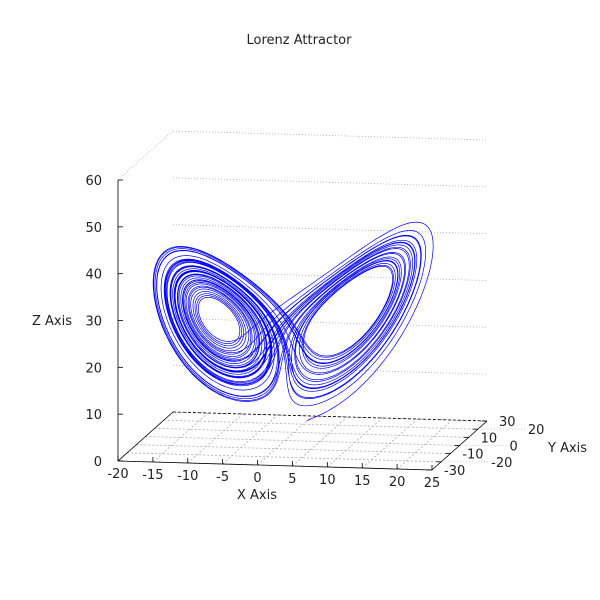 The height and width of the screenshot is (600, 600). Describe the element at coordinates (145, 436) in the screenshot. I see `left-edge-line` at that location.